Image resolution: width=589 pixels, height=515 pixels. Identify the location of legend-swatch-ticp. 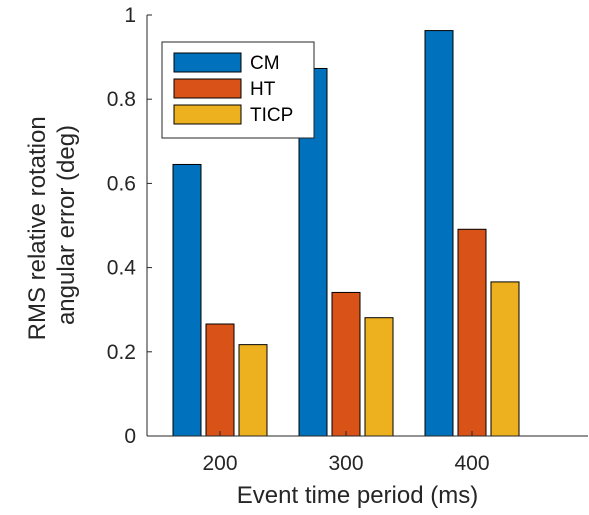
(207, 114).